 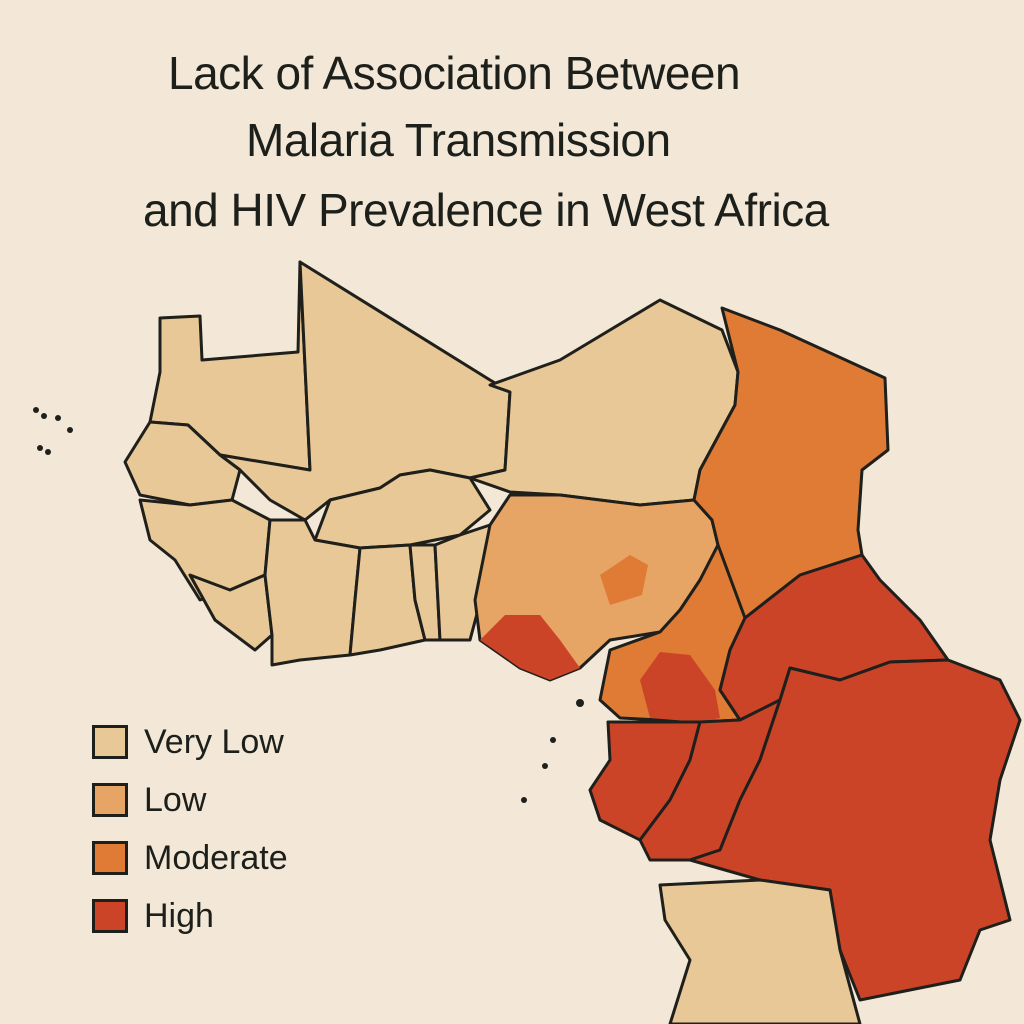 What do you see at coordinates (425, 592) in the screenshot?
I see `region-togo` at bounding box center [425, 592].